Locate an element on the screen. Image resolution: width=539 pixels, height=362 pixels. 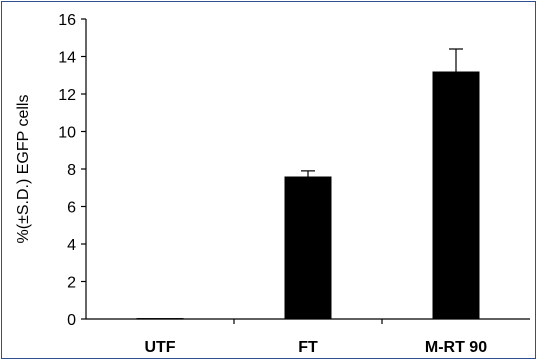
x-category-label: M-RT 90 is located at coordinates (456, 347).